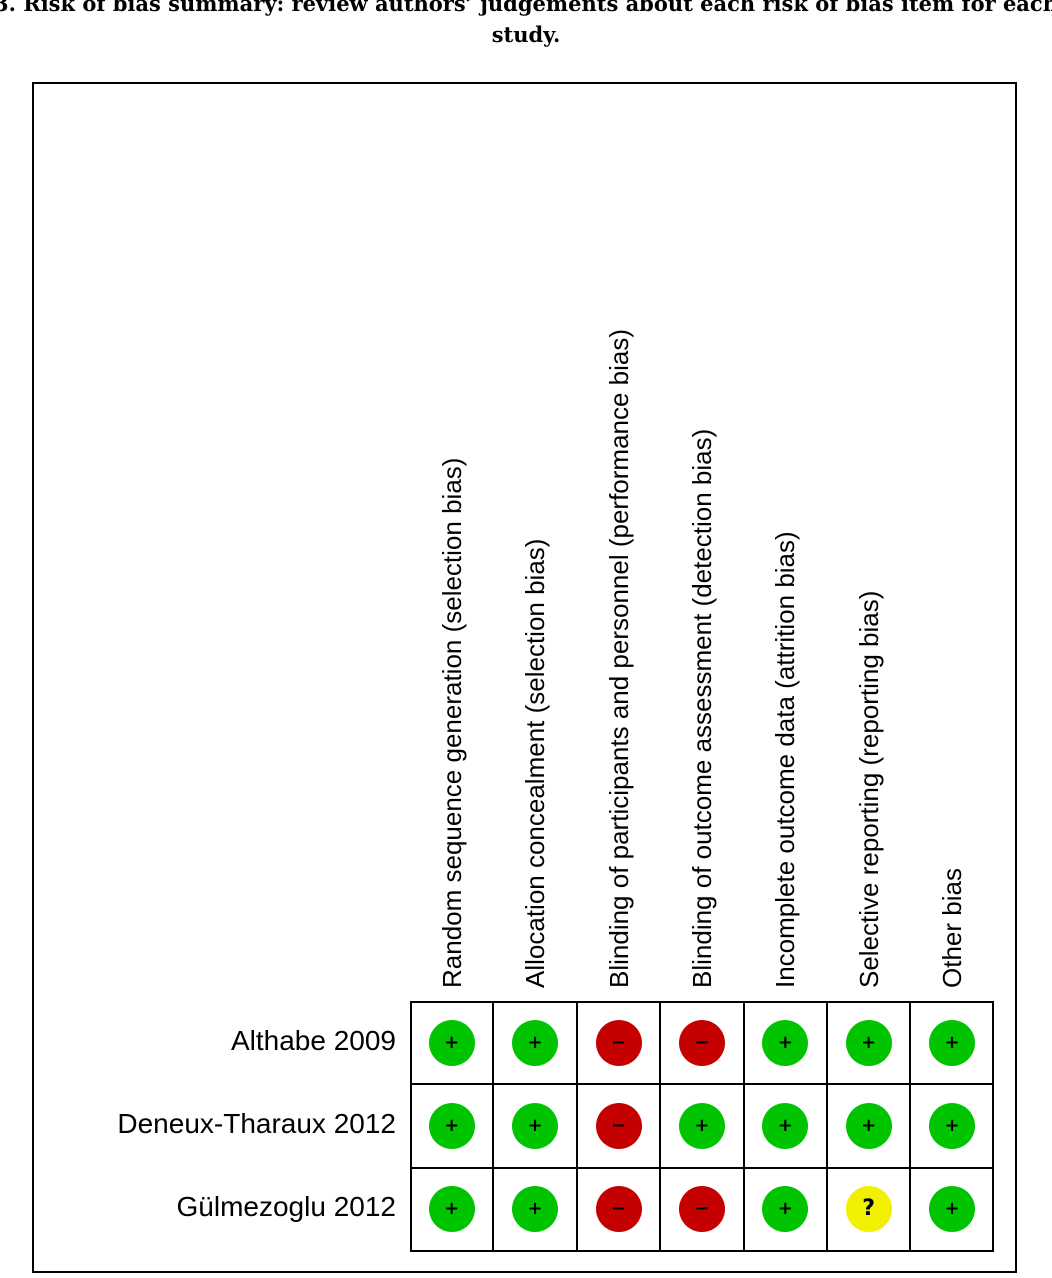 The image size is (1052, 1278). I want to click on study-label-gulmezoglu-2012: Gülmezoglu 2012, so click(286, 1207).